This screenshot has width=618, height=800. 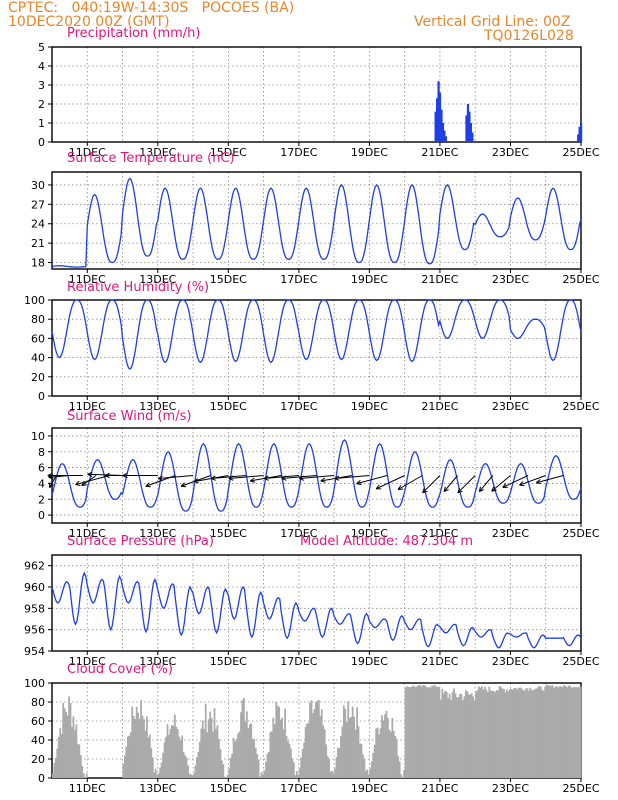 I want to click on y-tick-label: 956, so click(x=34, y=630).